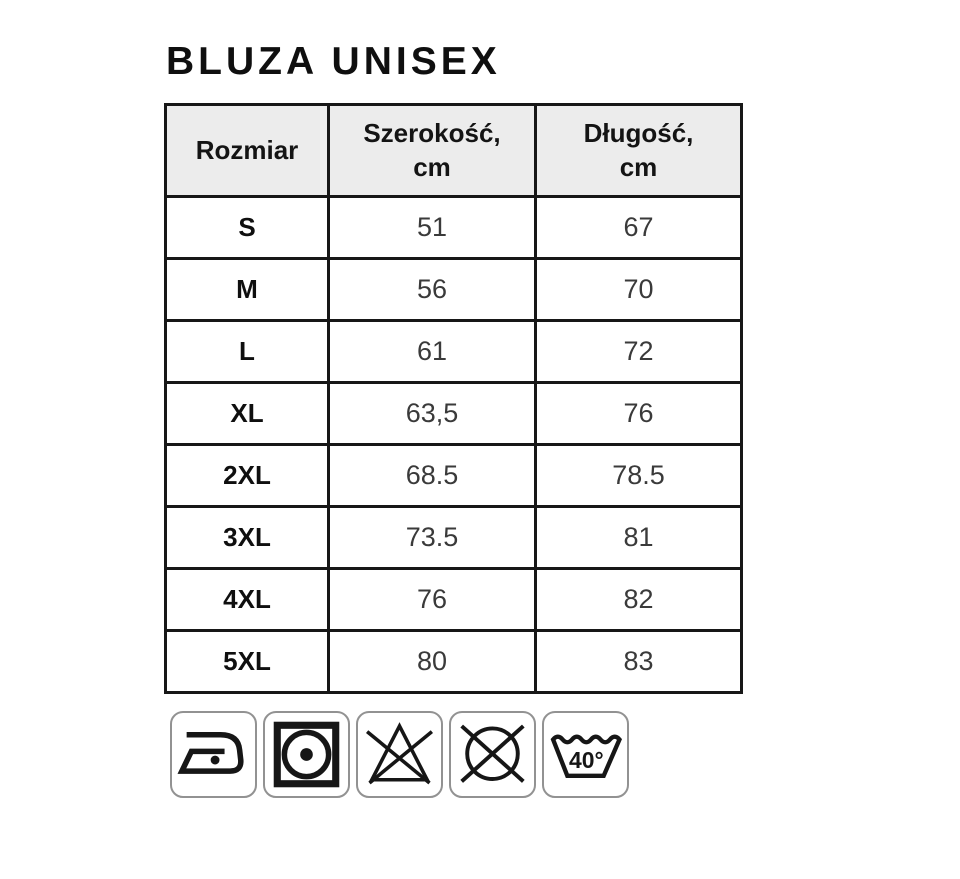 This screenshot has width=960, height=879. What do you see at coordinates (638, 227) in the screenshot?
I see `length-cell: 67` at bounding box center [638, 227].